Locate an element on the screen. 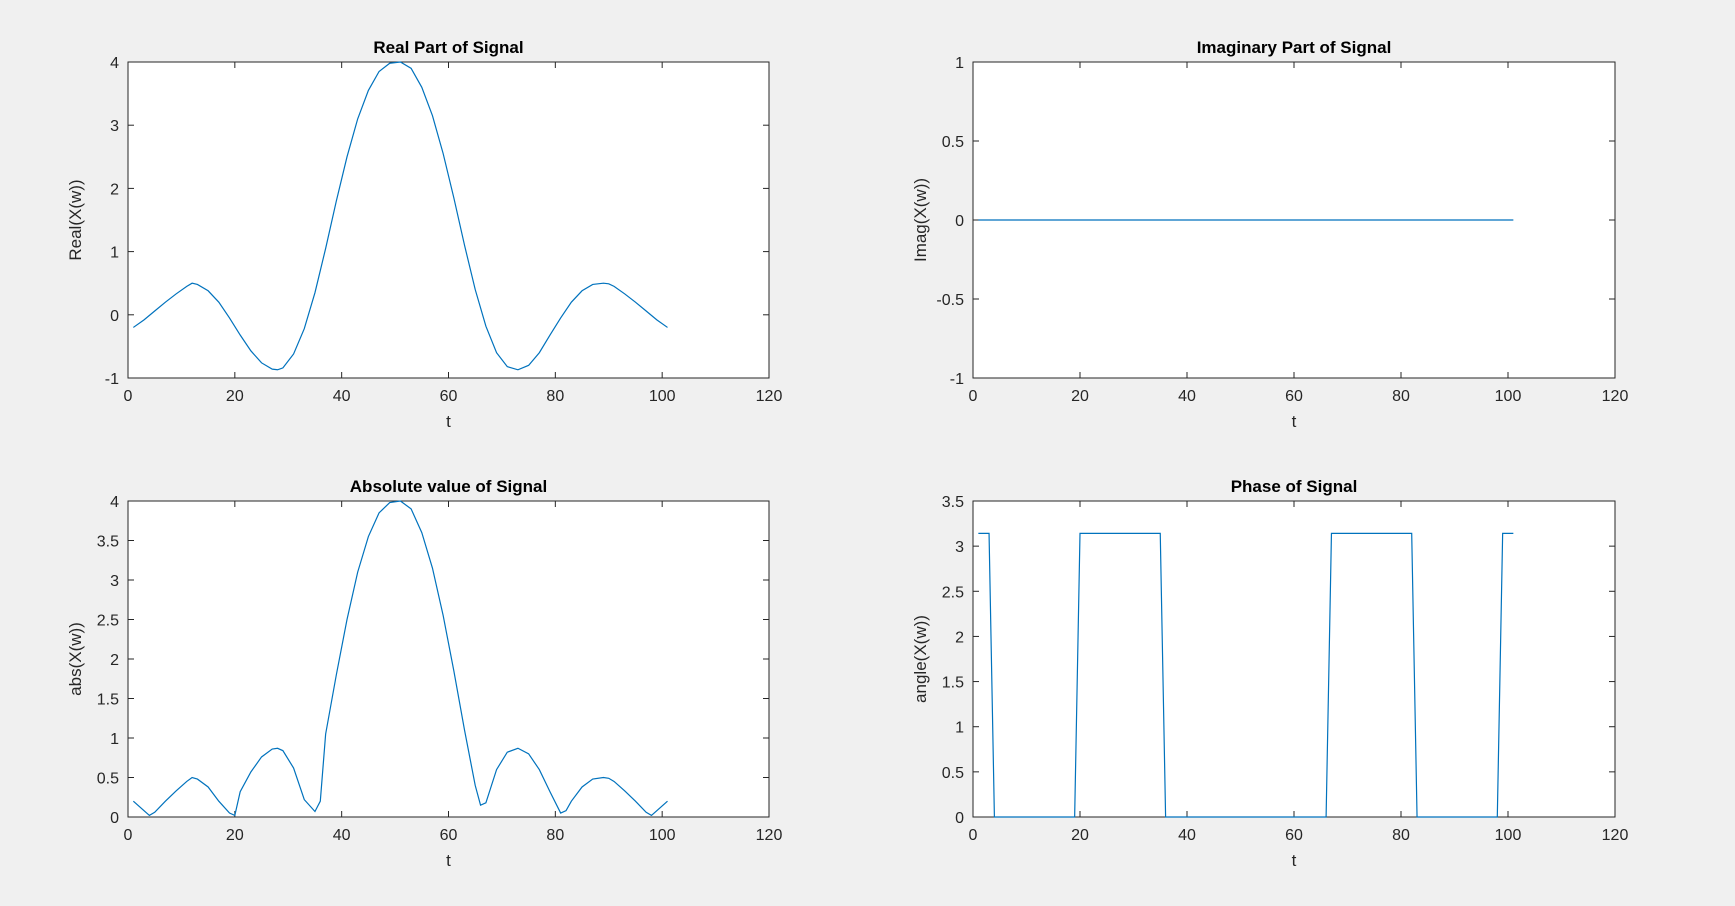 Image resolution: width=1735 pixels, height=906 pixels. y-axis-label: angle(X(w)) is located at coordinates (920, 659).